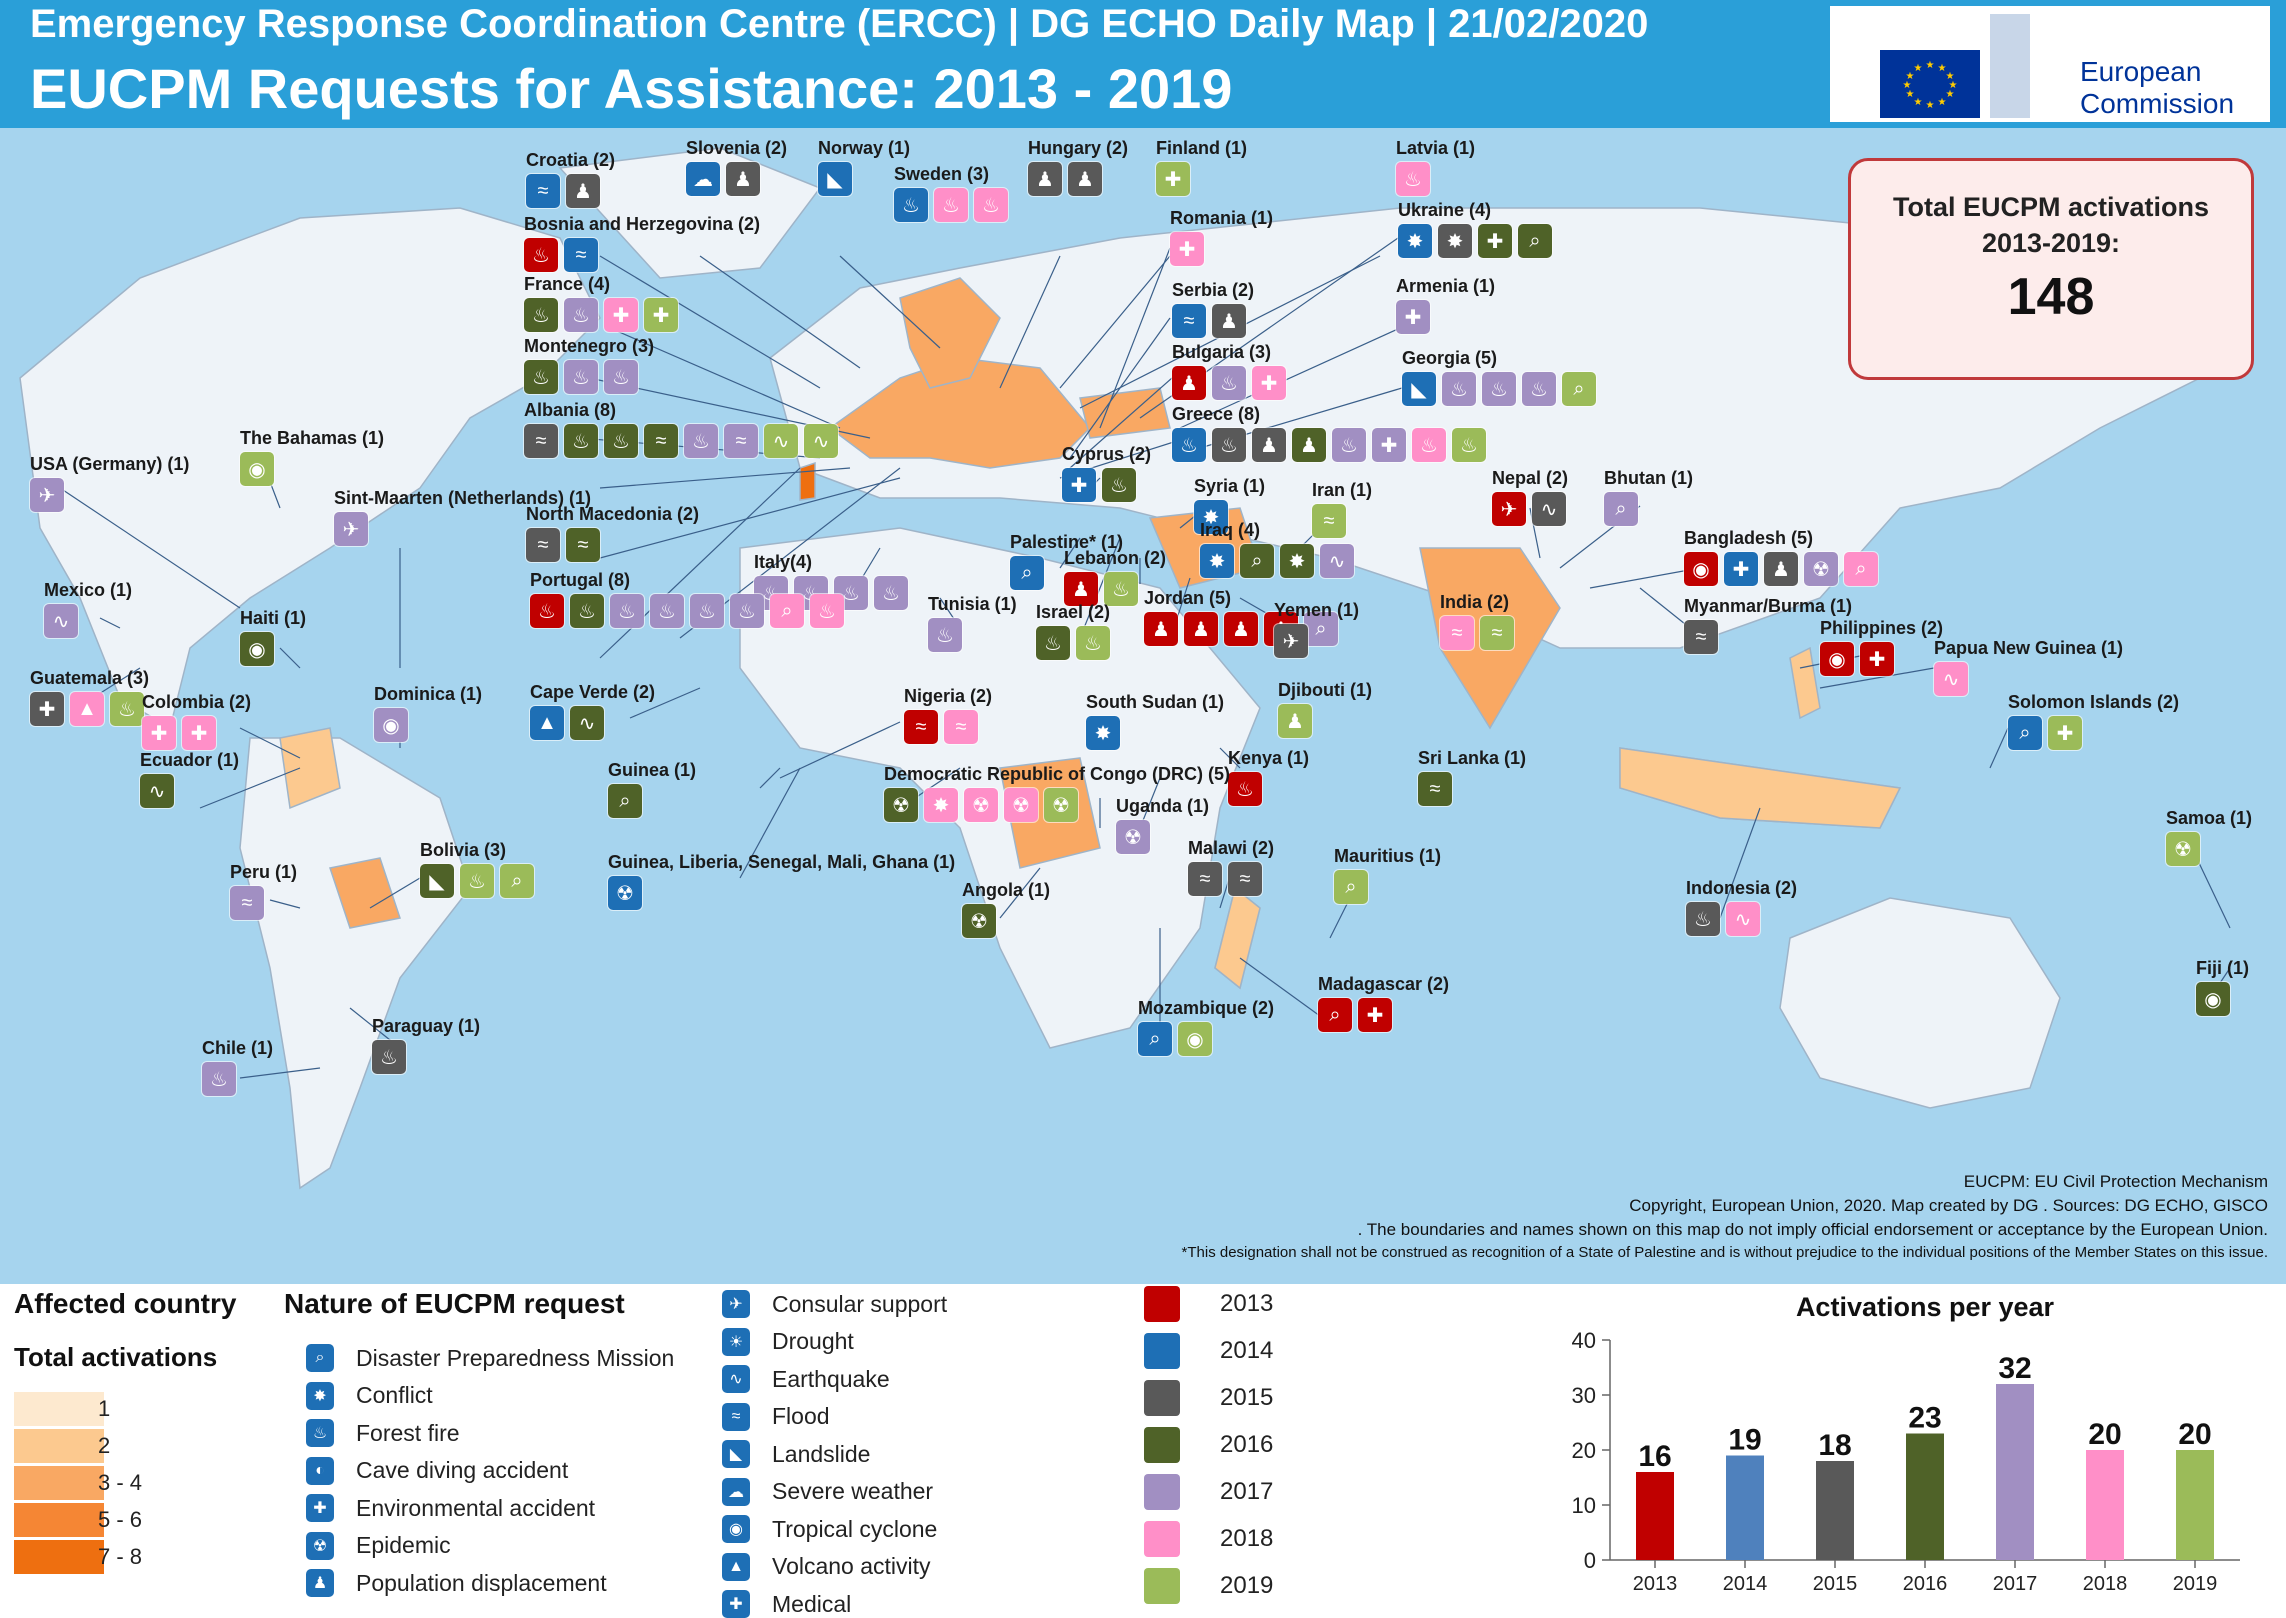 The width and height of the screenshot is (2286, 1618). I want to click on country-request-icons: ✚, so click(1413, 317).